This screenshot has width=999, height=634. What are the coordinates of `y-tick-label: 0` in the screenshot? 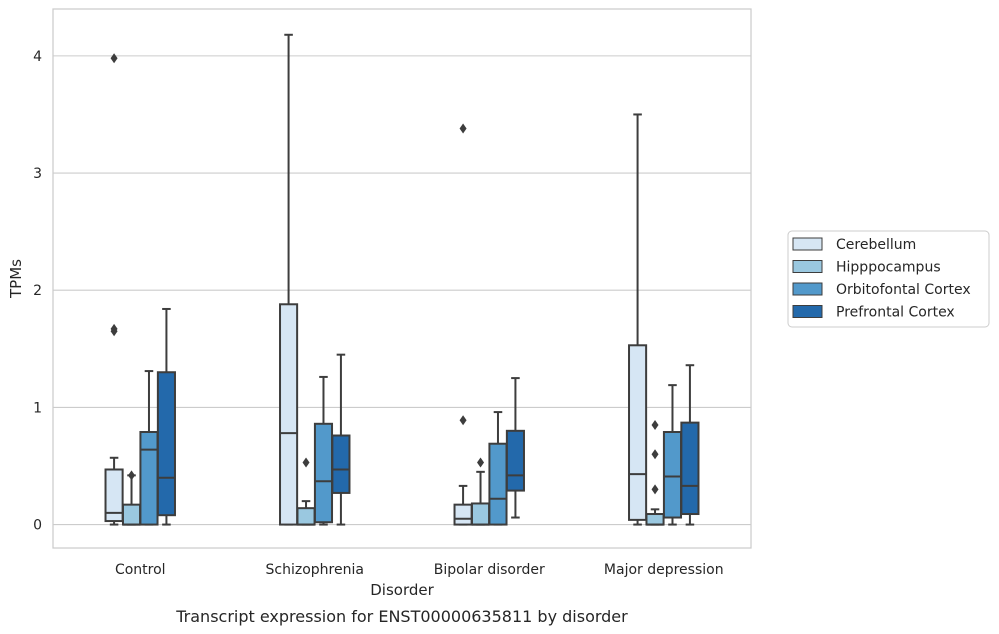 It's located at (37, 526).